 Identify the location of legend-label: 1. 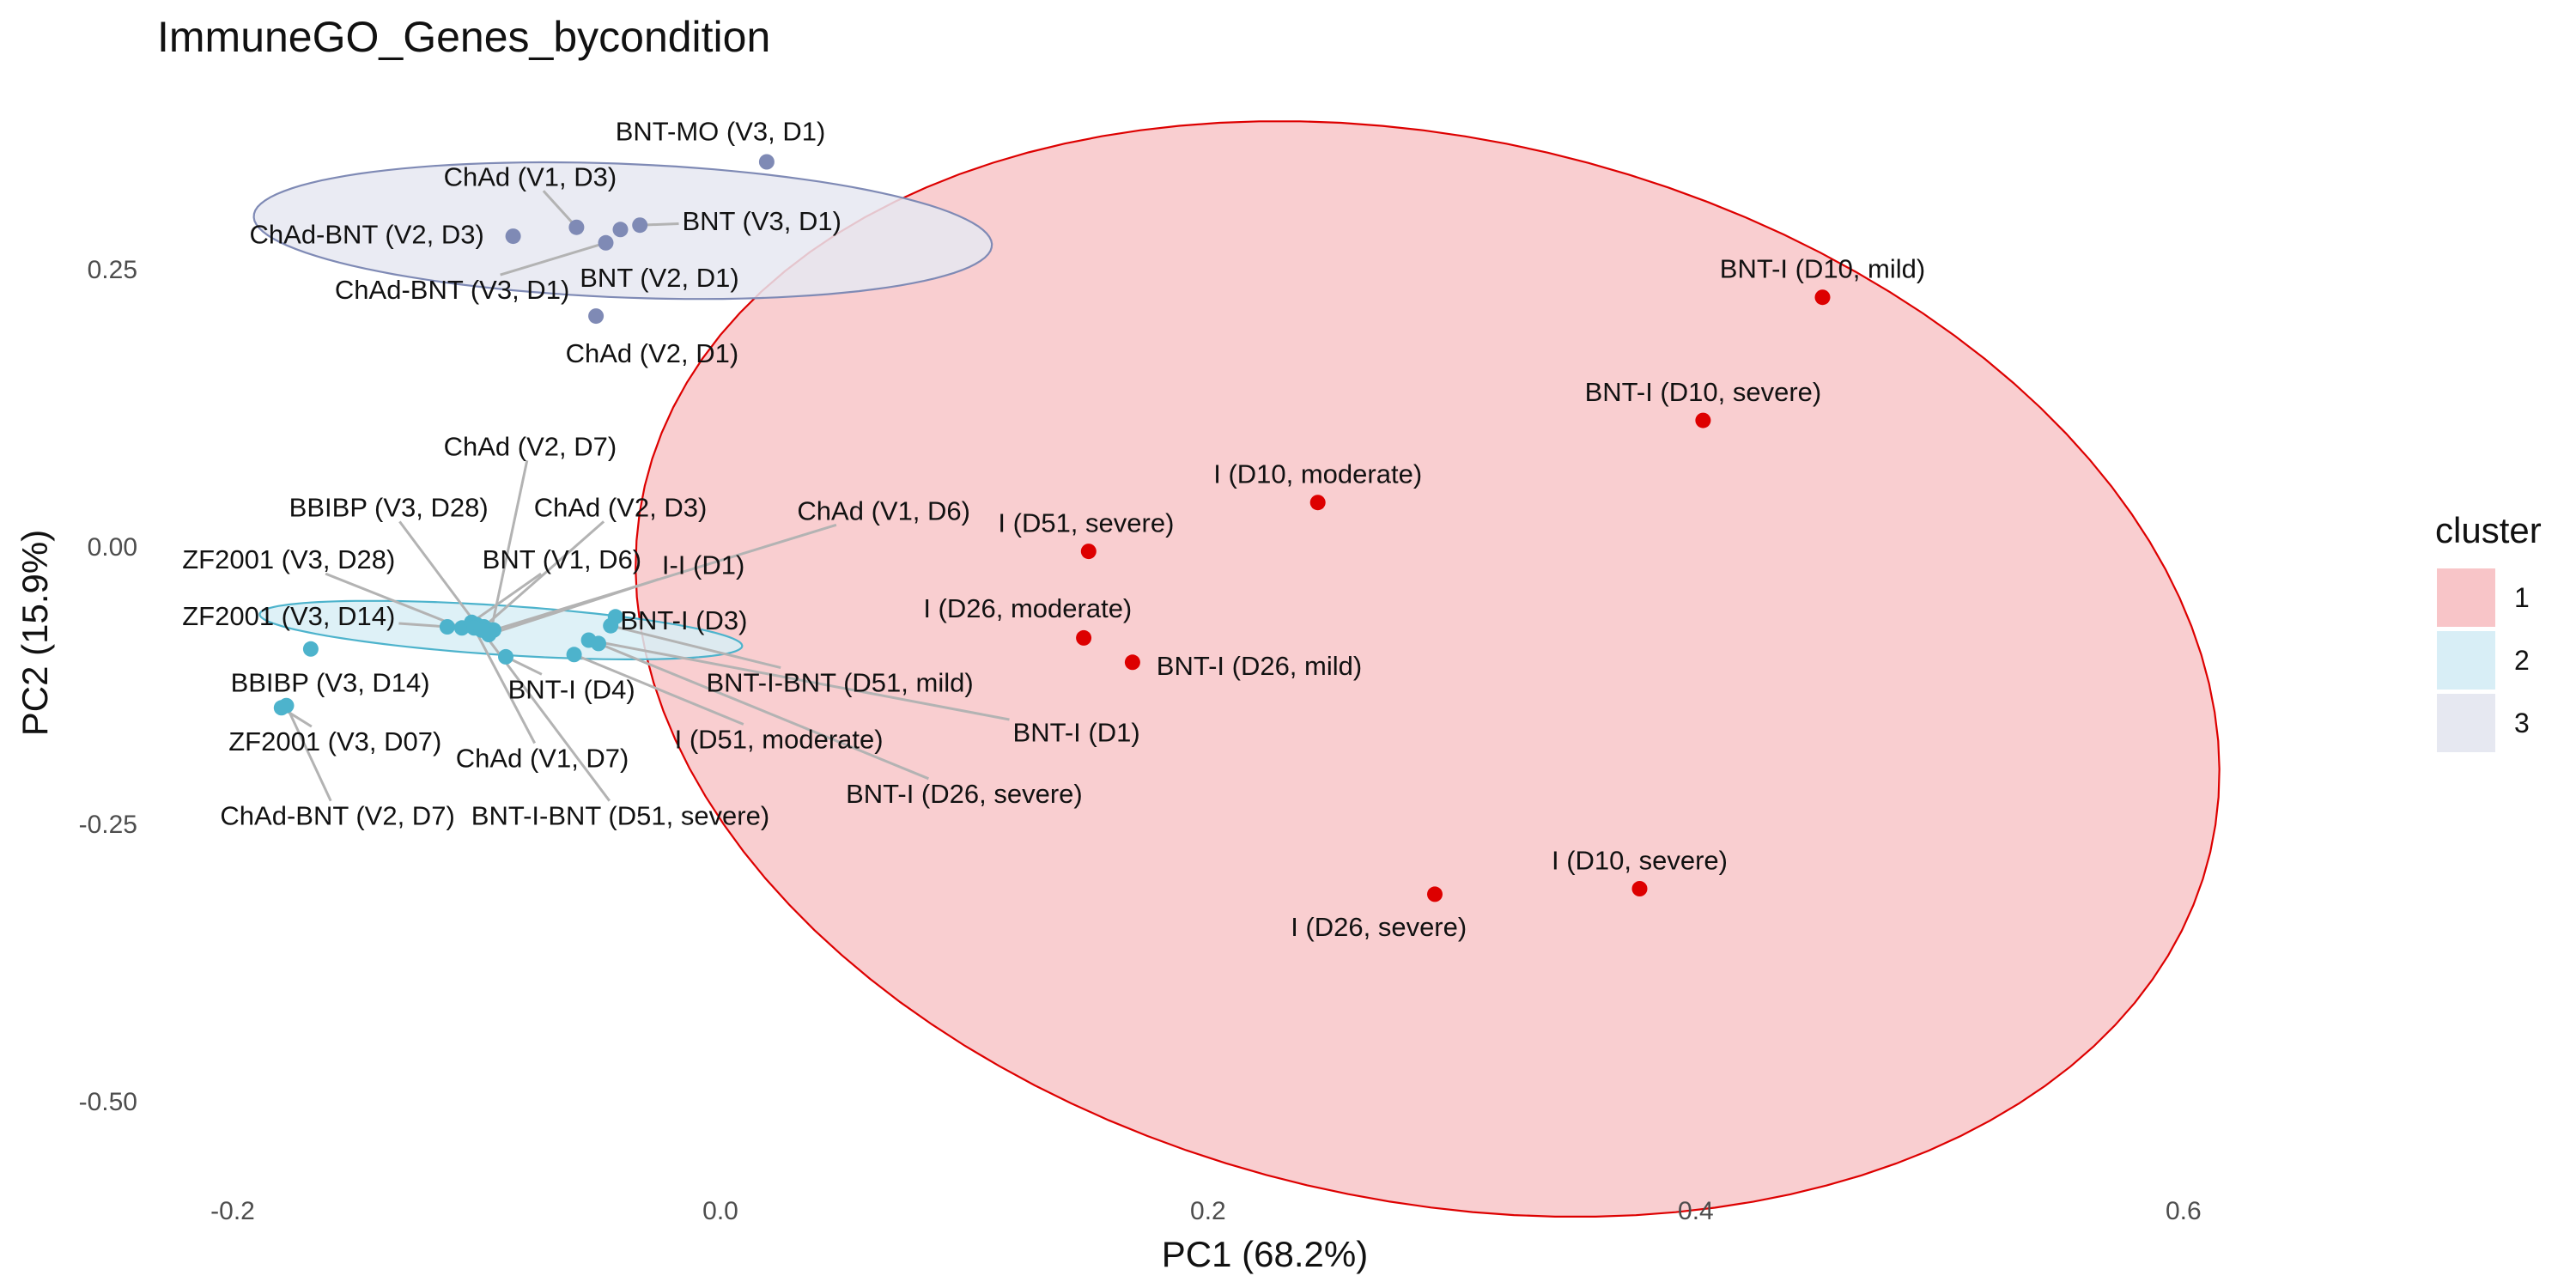
(2522, 597).